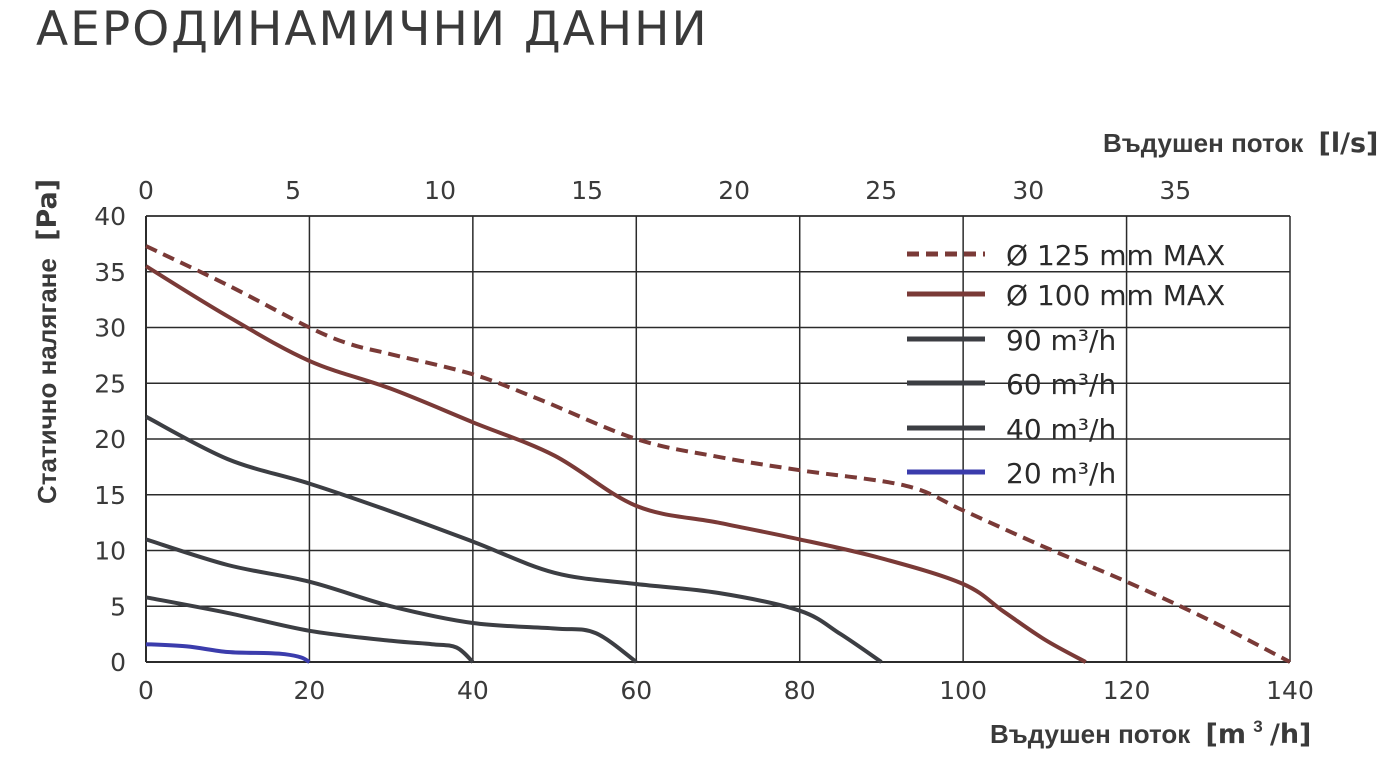  I want to click on y-axis-title: Статично налягане [Pa], so click(47, 341).